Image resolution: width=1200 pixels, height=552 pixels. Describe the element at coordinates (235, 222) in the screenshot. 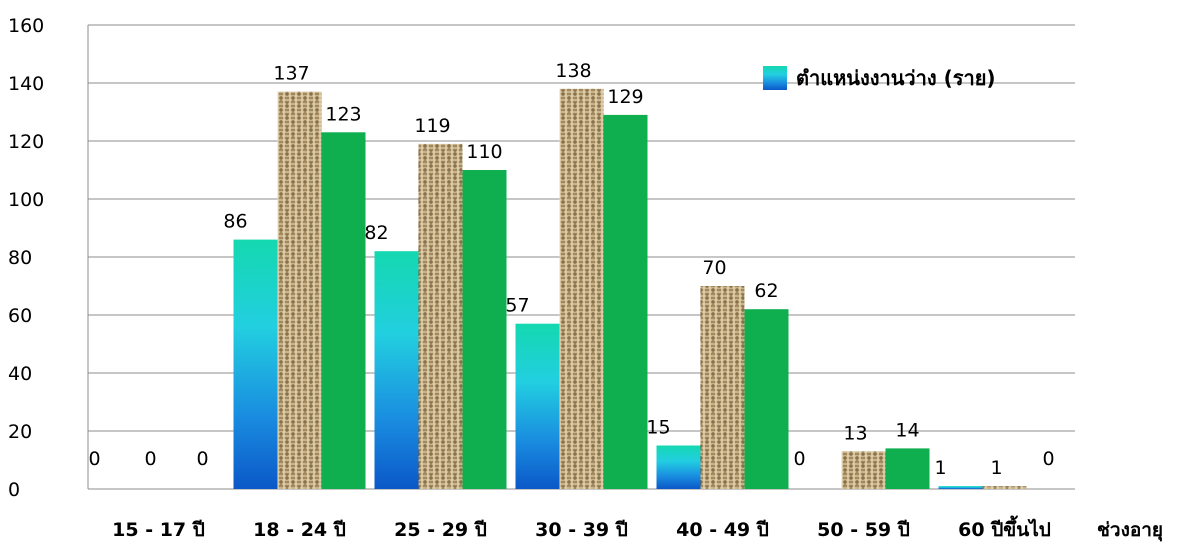

I see `data-label: 86` at that location.